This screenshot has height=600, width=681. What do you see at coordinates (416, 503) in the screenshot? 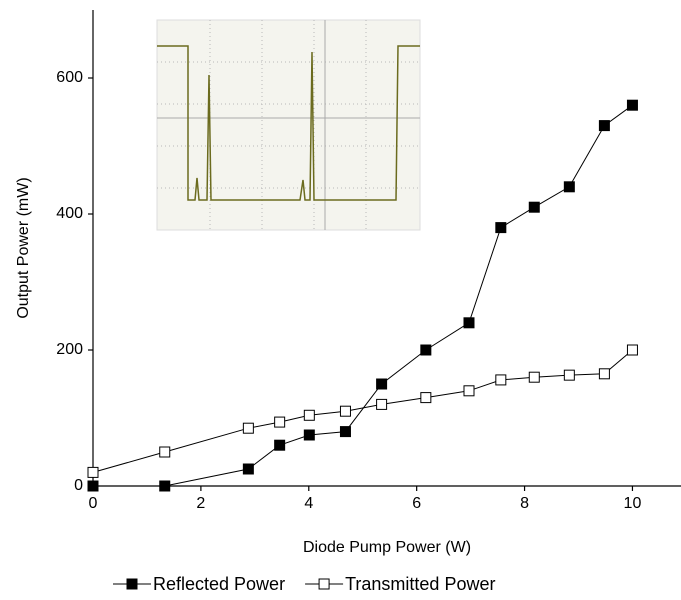
I see `x-tick-label: 6` at bounding box center [416, 503].